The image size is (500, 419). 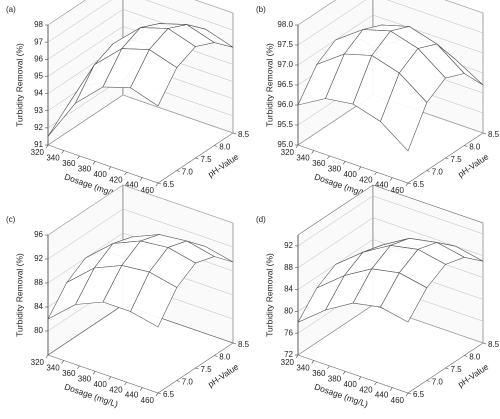 What do you see at coordinates (285, 144) in the screenshot?
I see `z-tick-label: 95.0` at bounding box center [285, 144].